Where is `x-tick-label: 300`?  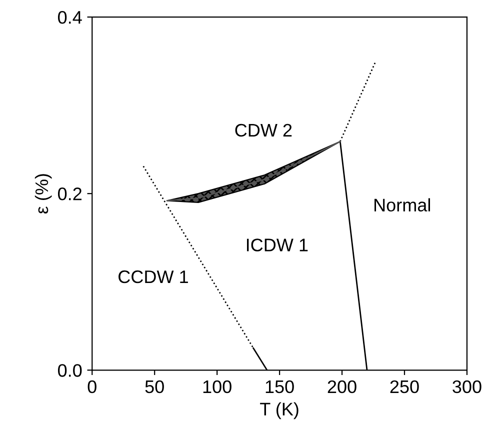 x-tick-label: 300 is located at coordinates (467, 387).